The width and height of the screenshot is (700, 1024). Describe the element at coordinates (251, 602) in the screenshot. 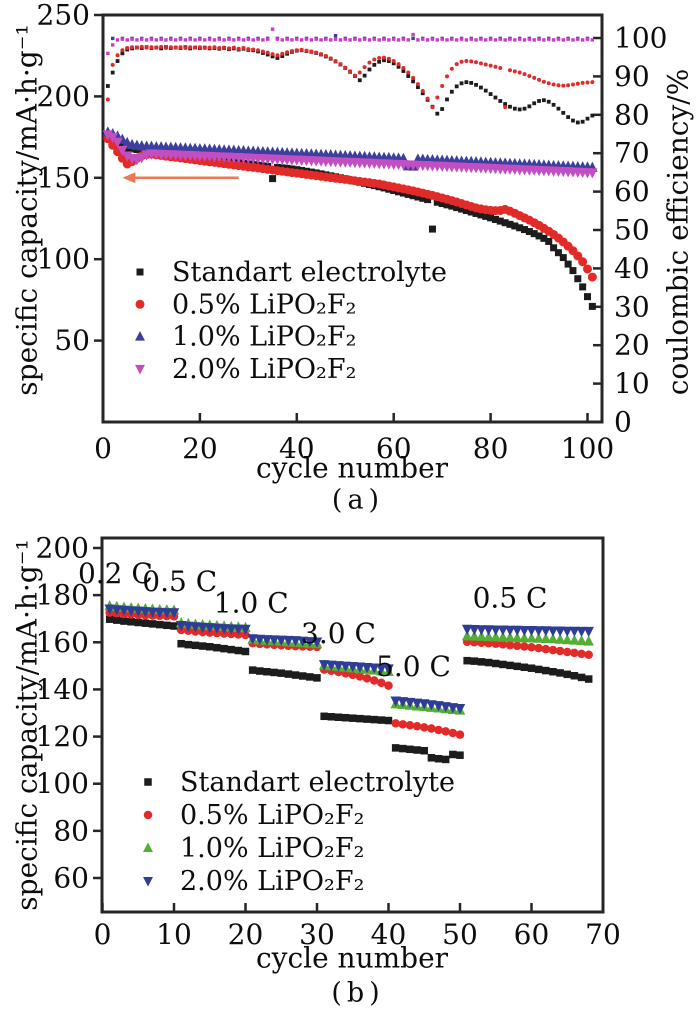

I see `rate-label: 1.0 C` at that location.